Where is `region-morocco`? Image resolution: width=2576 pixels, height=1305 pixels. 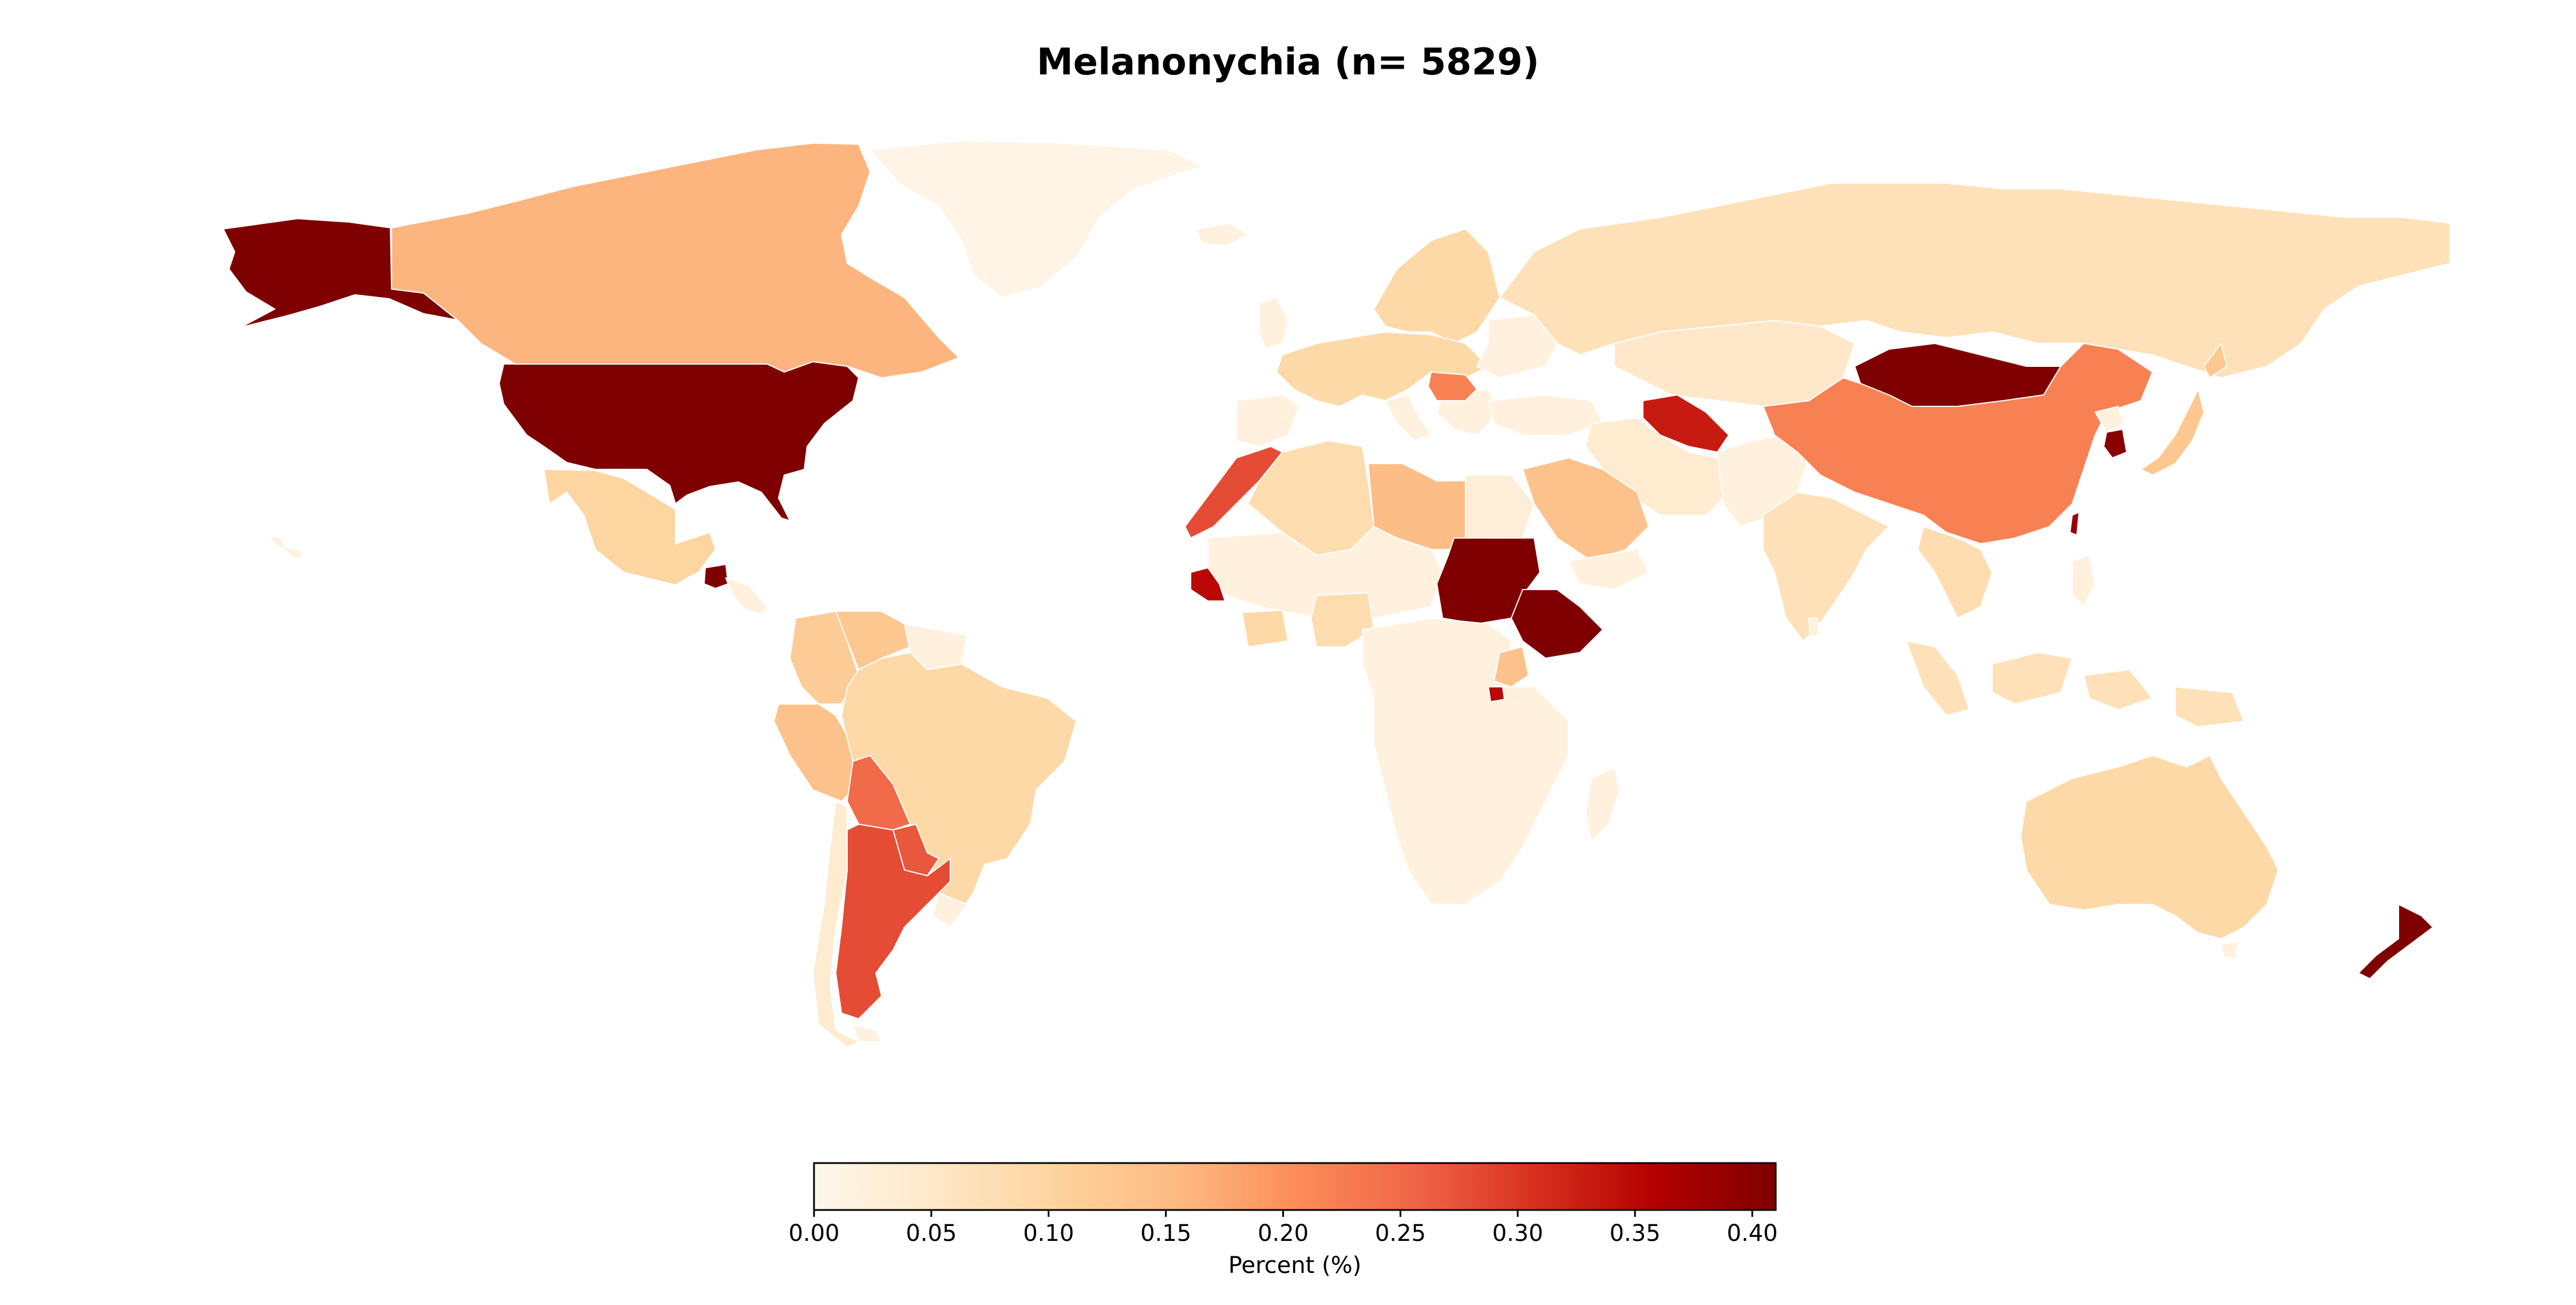
region-morocco is located at coordinates (1233, 492).